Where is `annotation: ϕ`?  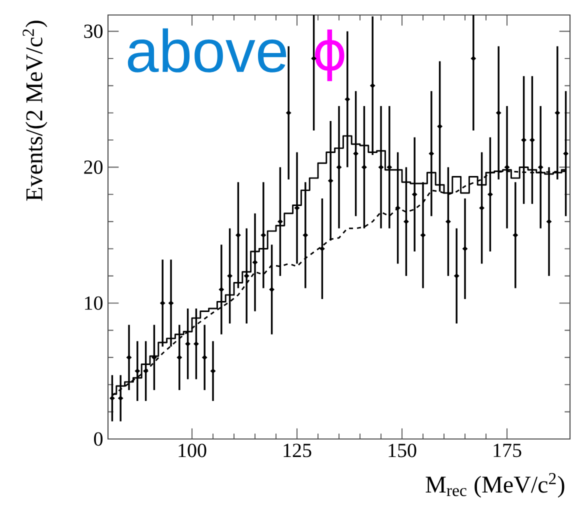
annotation: ϕ is located at coordinates (329, 55).